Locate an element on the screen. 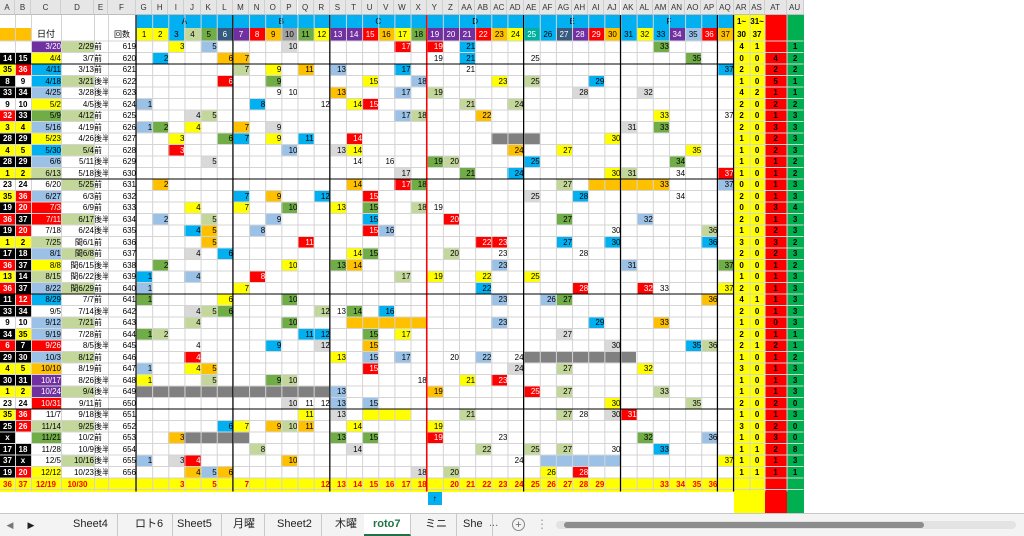 Image resolution: width=1024 pixels, height=536 pixels. horizontal-scrollbar is located at coordinates (786, 525).